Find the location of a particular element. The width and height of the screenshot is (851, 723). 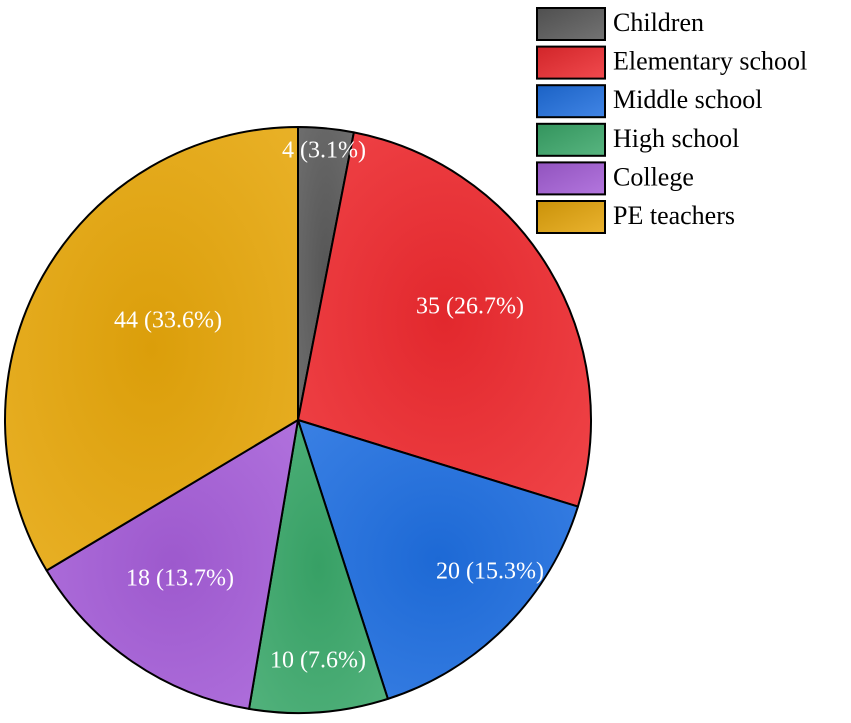

legend-item-college: College is located at coordinates (615, 178).